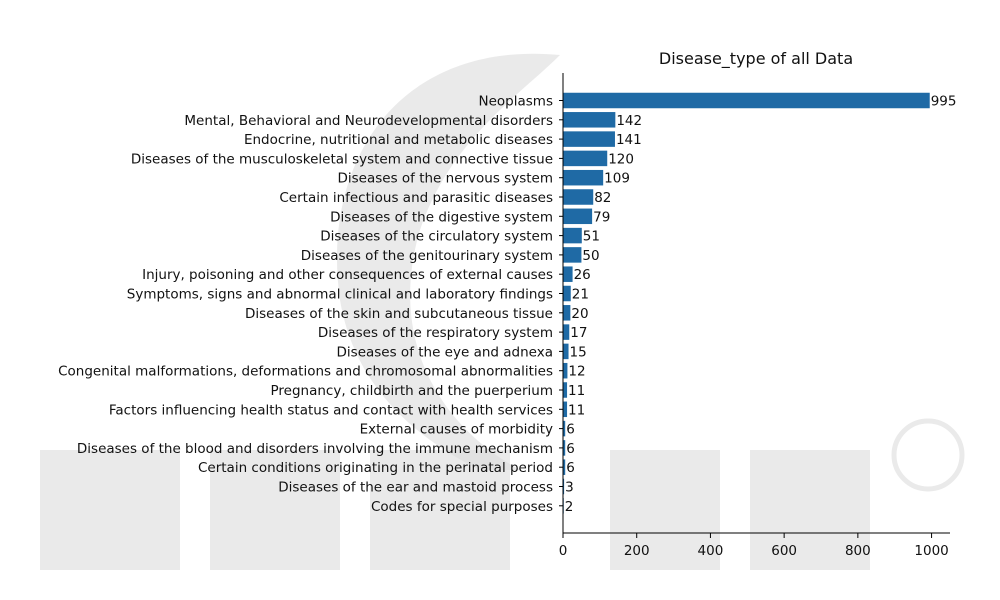  What do you see at coordinates (754, 546) in the screenshot?
I see `x-axis-ticks: 0 200 400 600 800 1000` at bounding box center [754, 546].